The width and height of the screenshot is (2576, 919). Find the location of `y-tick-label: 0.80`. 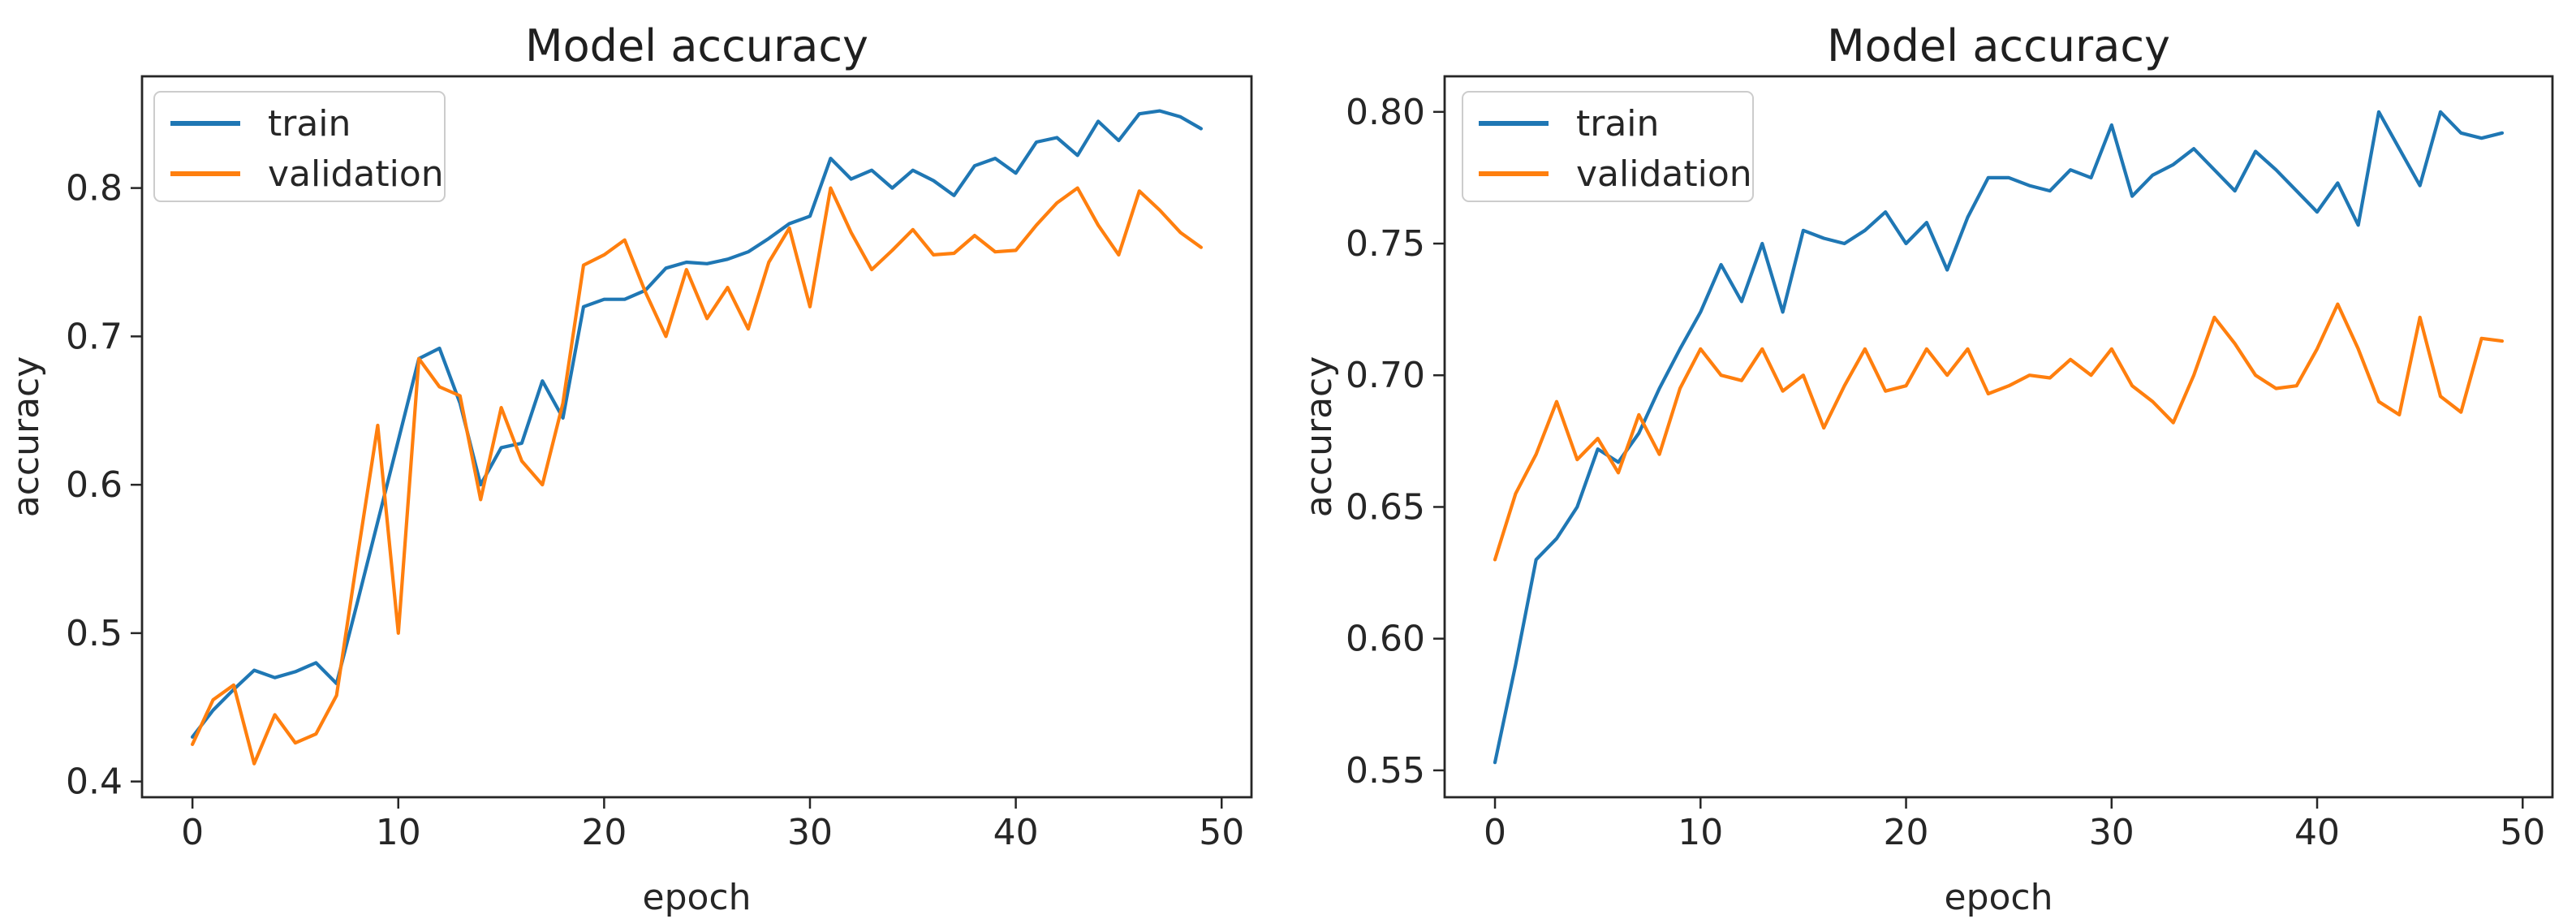

y-tick-label: 0.80 is located at coordinates (1386, 112).